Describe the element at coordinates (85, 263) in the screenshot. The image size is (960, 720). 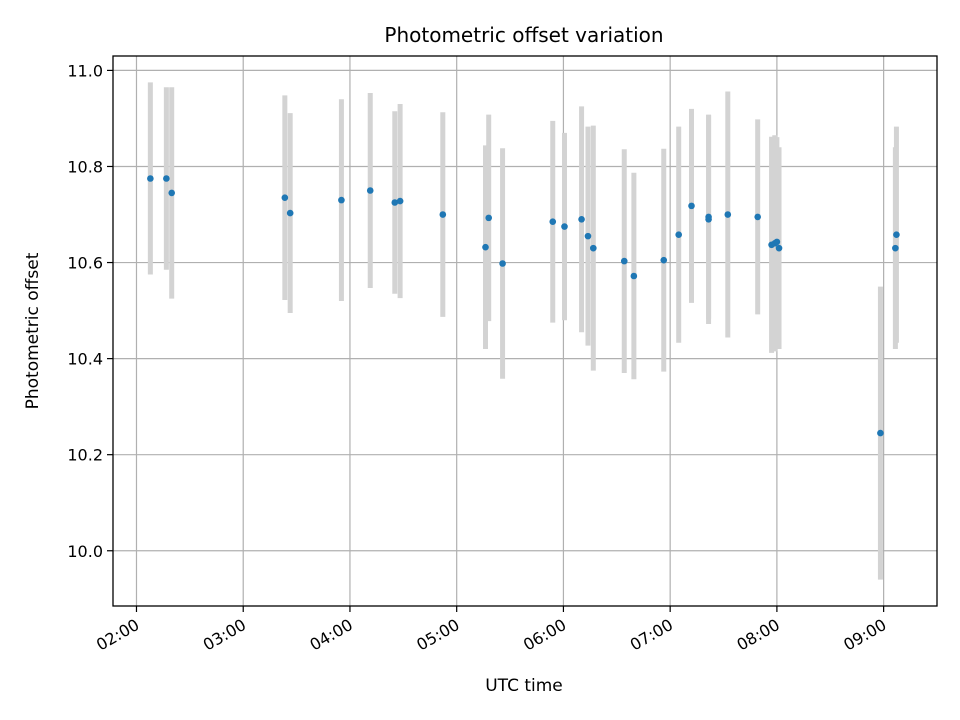
I see `y-tick-label: 10.6` at that location.